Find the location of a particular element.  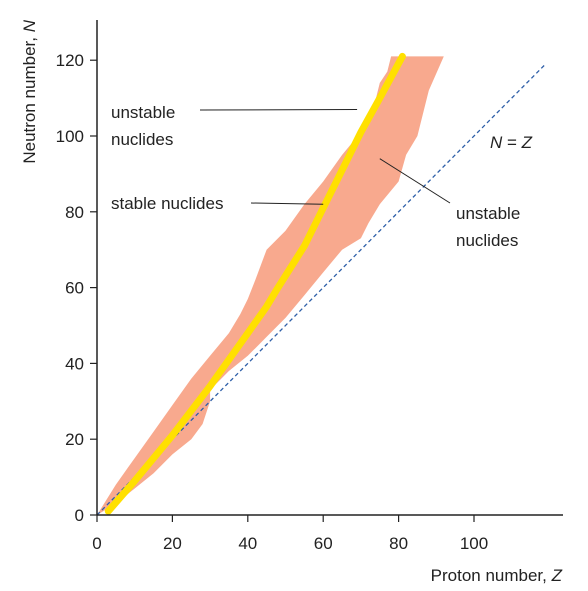

annotation-unstable-lower: unstable nuclides is located at coordinates (488, 227).